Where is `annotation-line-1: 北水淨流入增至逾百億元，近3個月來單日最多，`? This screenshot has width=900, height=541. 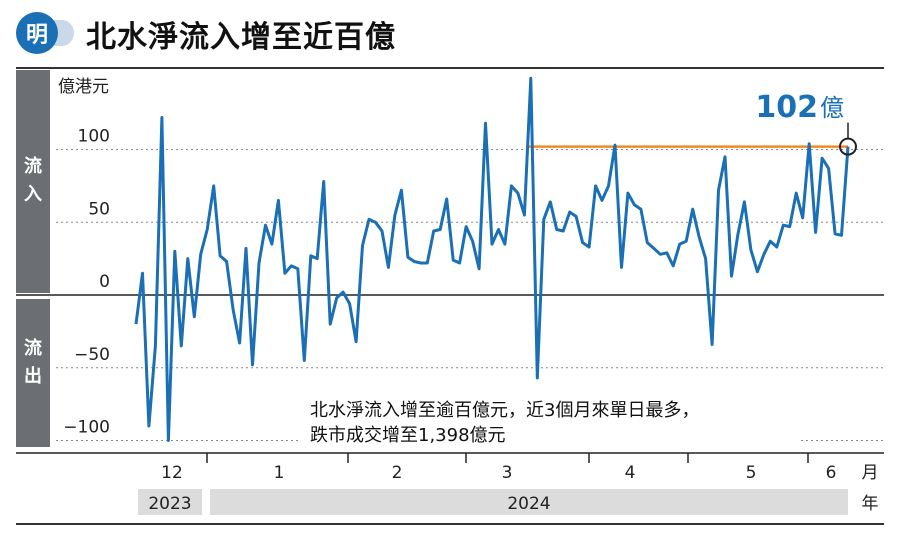
annotation-line-1: 北水淨流入增至逾百億元，近3個月來單日最多， is located at coordinates (504, 410).